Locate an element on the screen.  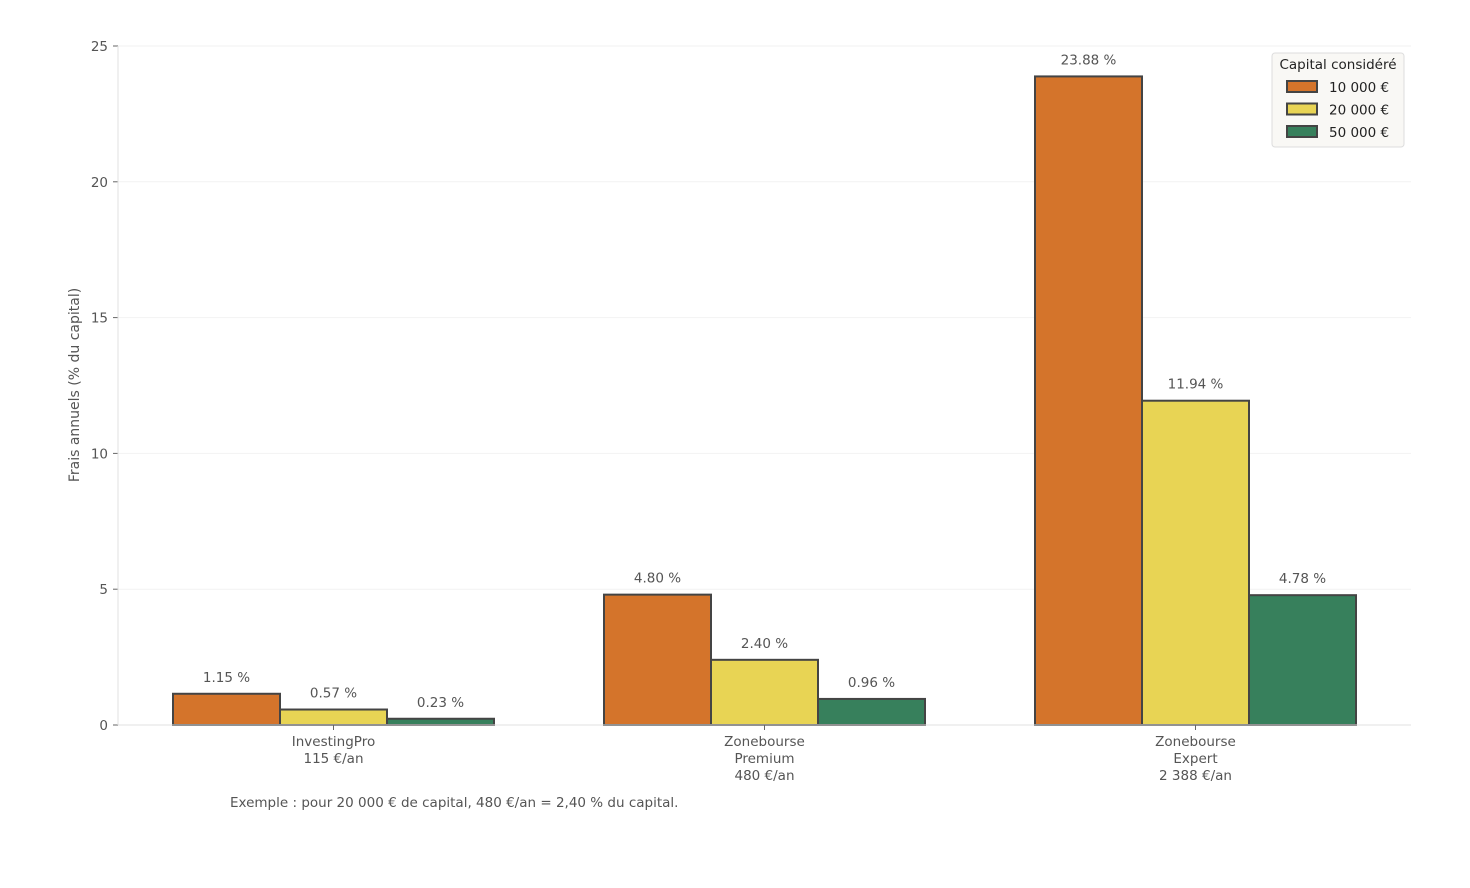
y-tick-label: 20 is located at coordinates (99, 183).